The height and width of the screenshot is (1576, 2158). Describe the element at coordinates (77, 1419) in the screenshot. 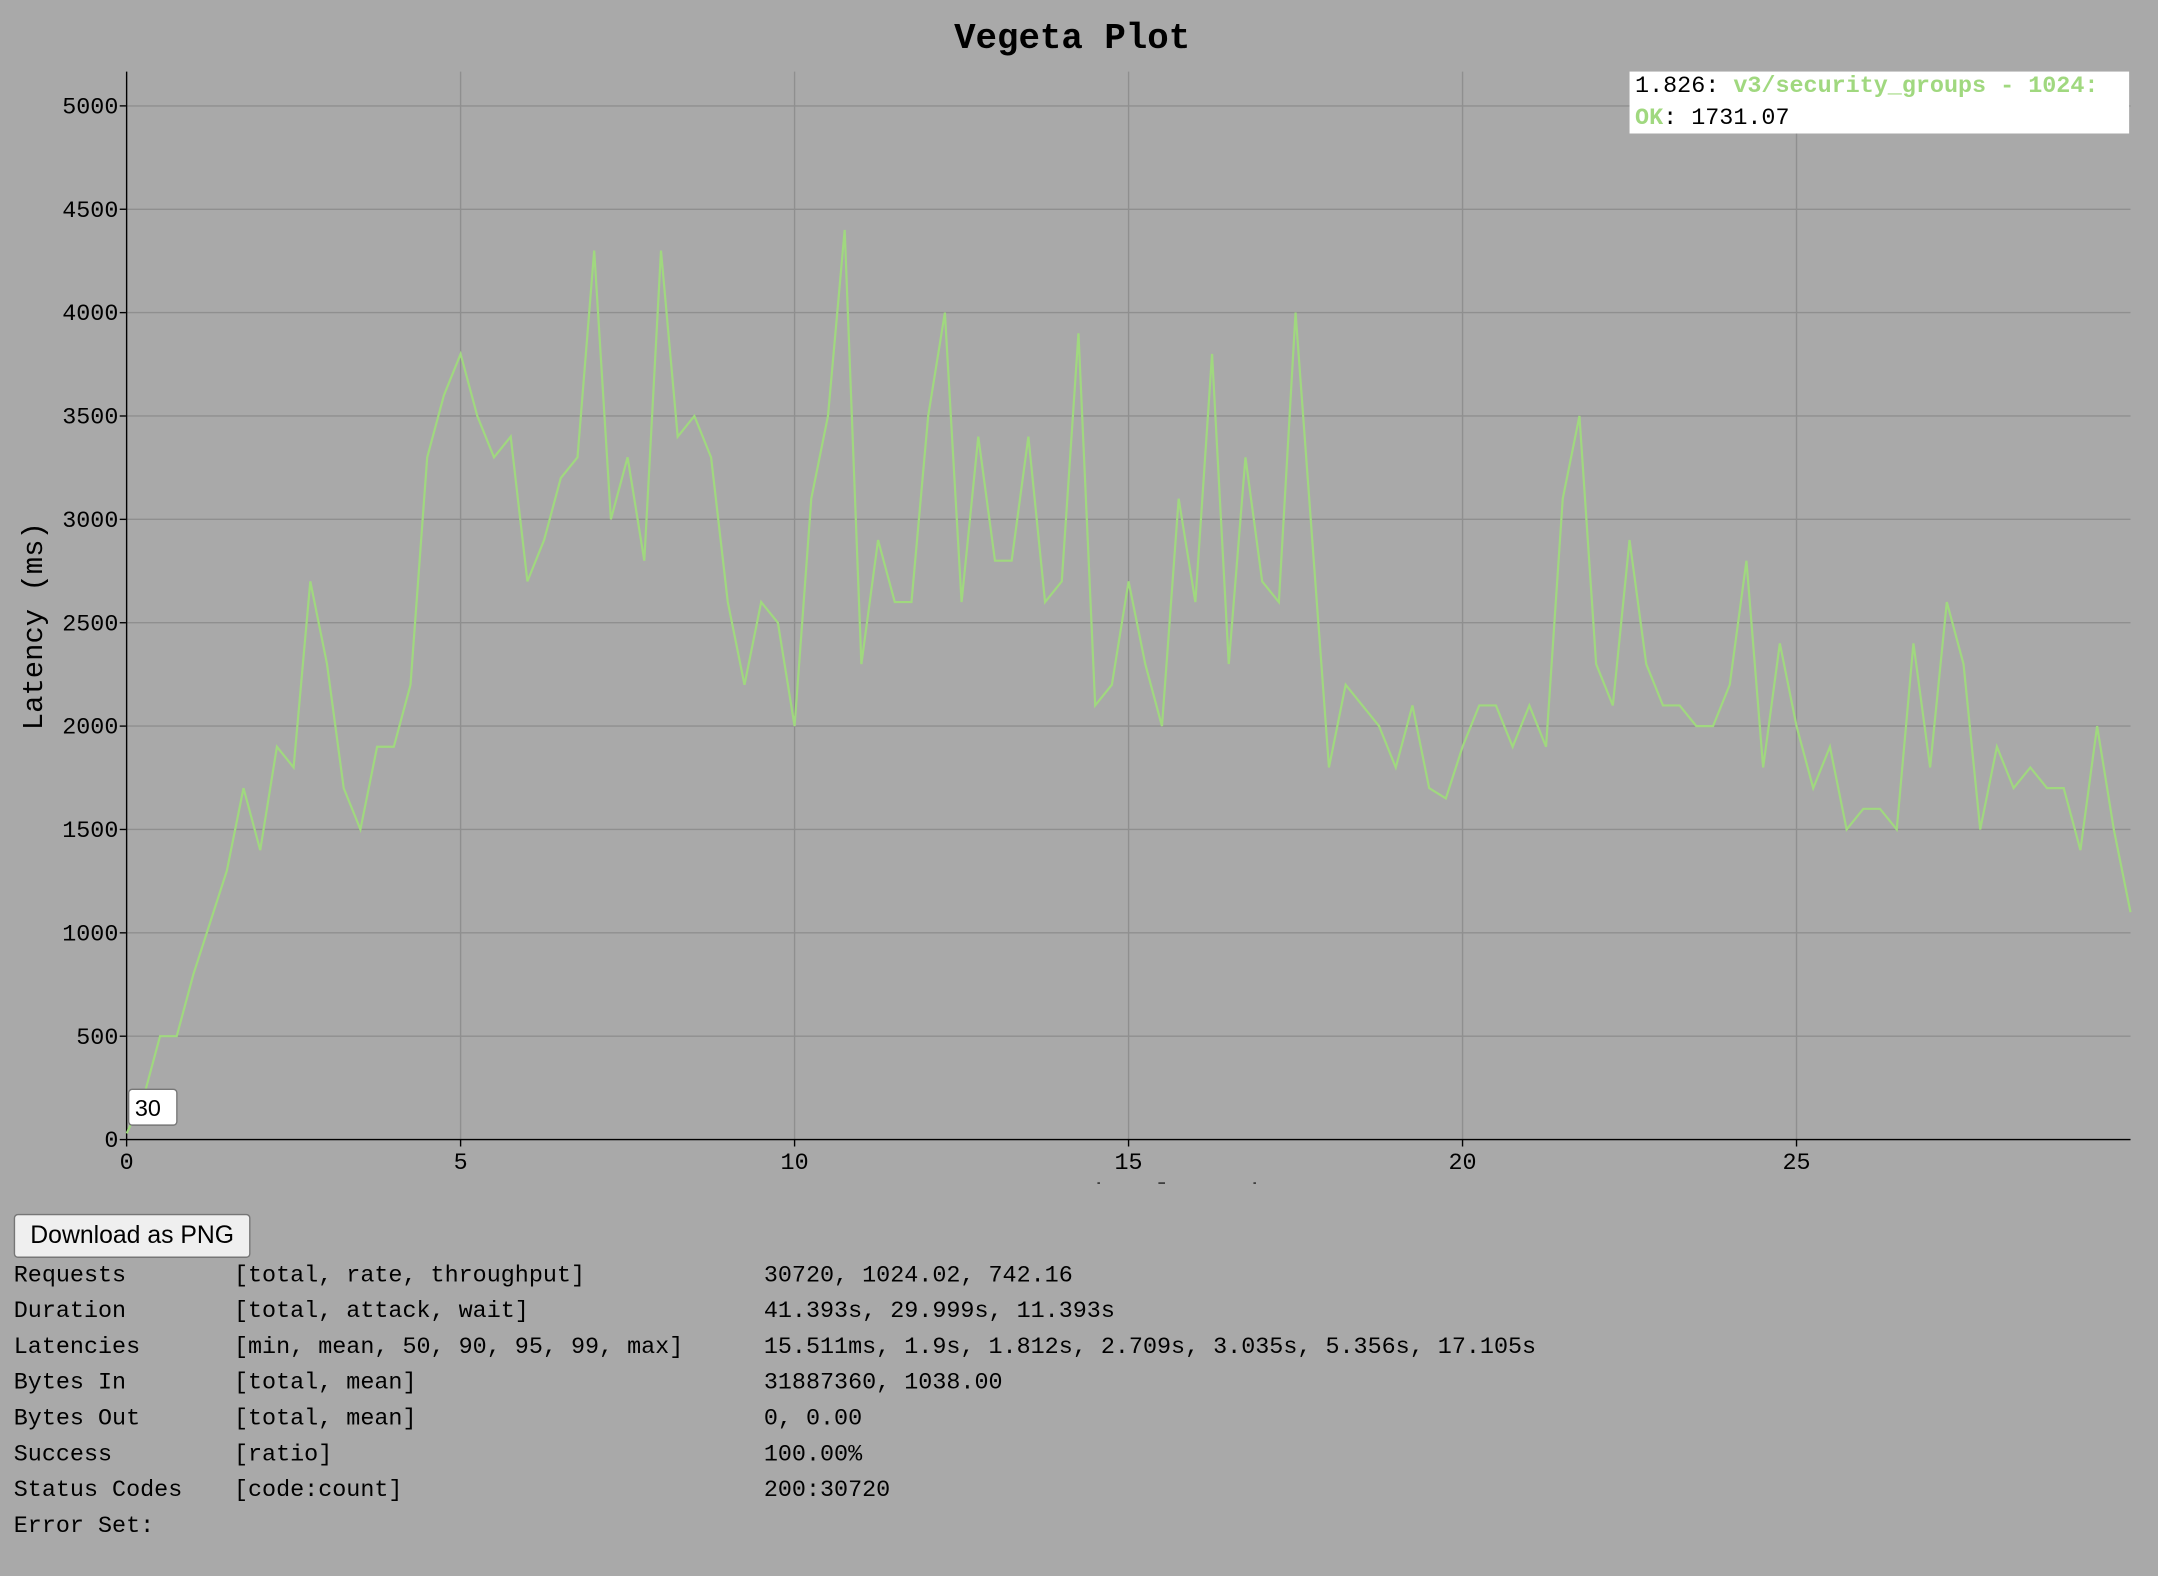

I see `stats-cell: Bytes Out` at that location.